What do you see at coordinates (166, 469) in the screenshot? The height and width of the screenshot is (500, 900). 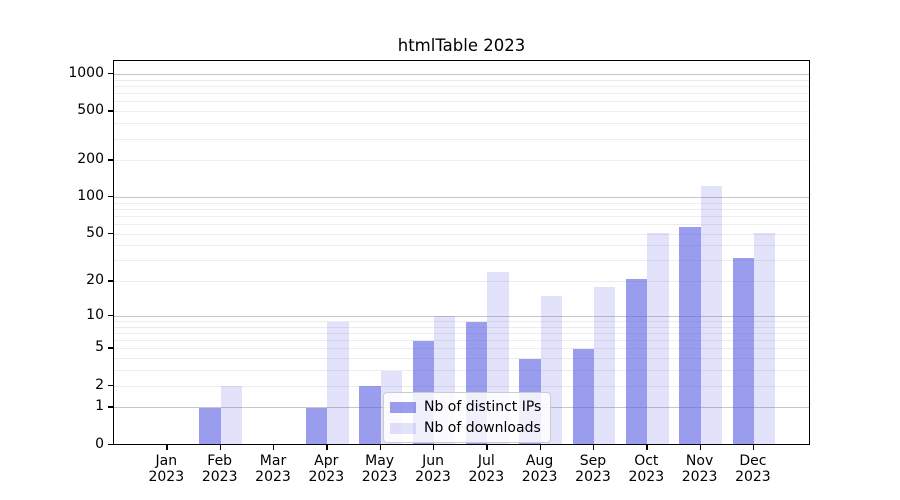 I see `x-tick-label-jan: Jan 2023` at bounding box center [166, 469].